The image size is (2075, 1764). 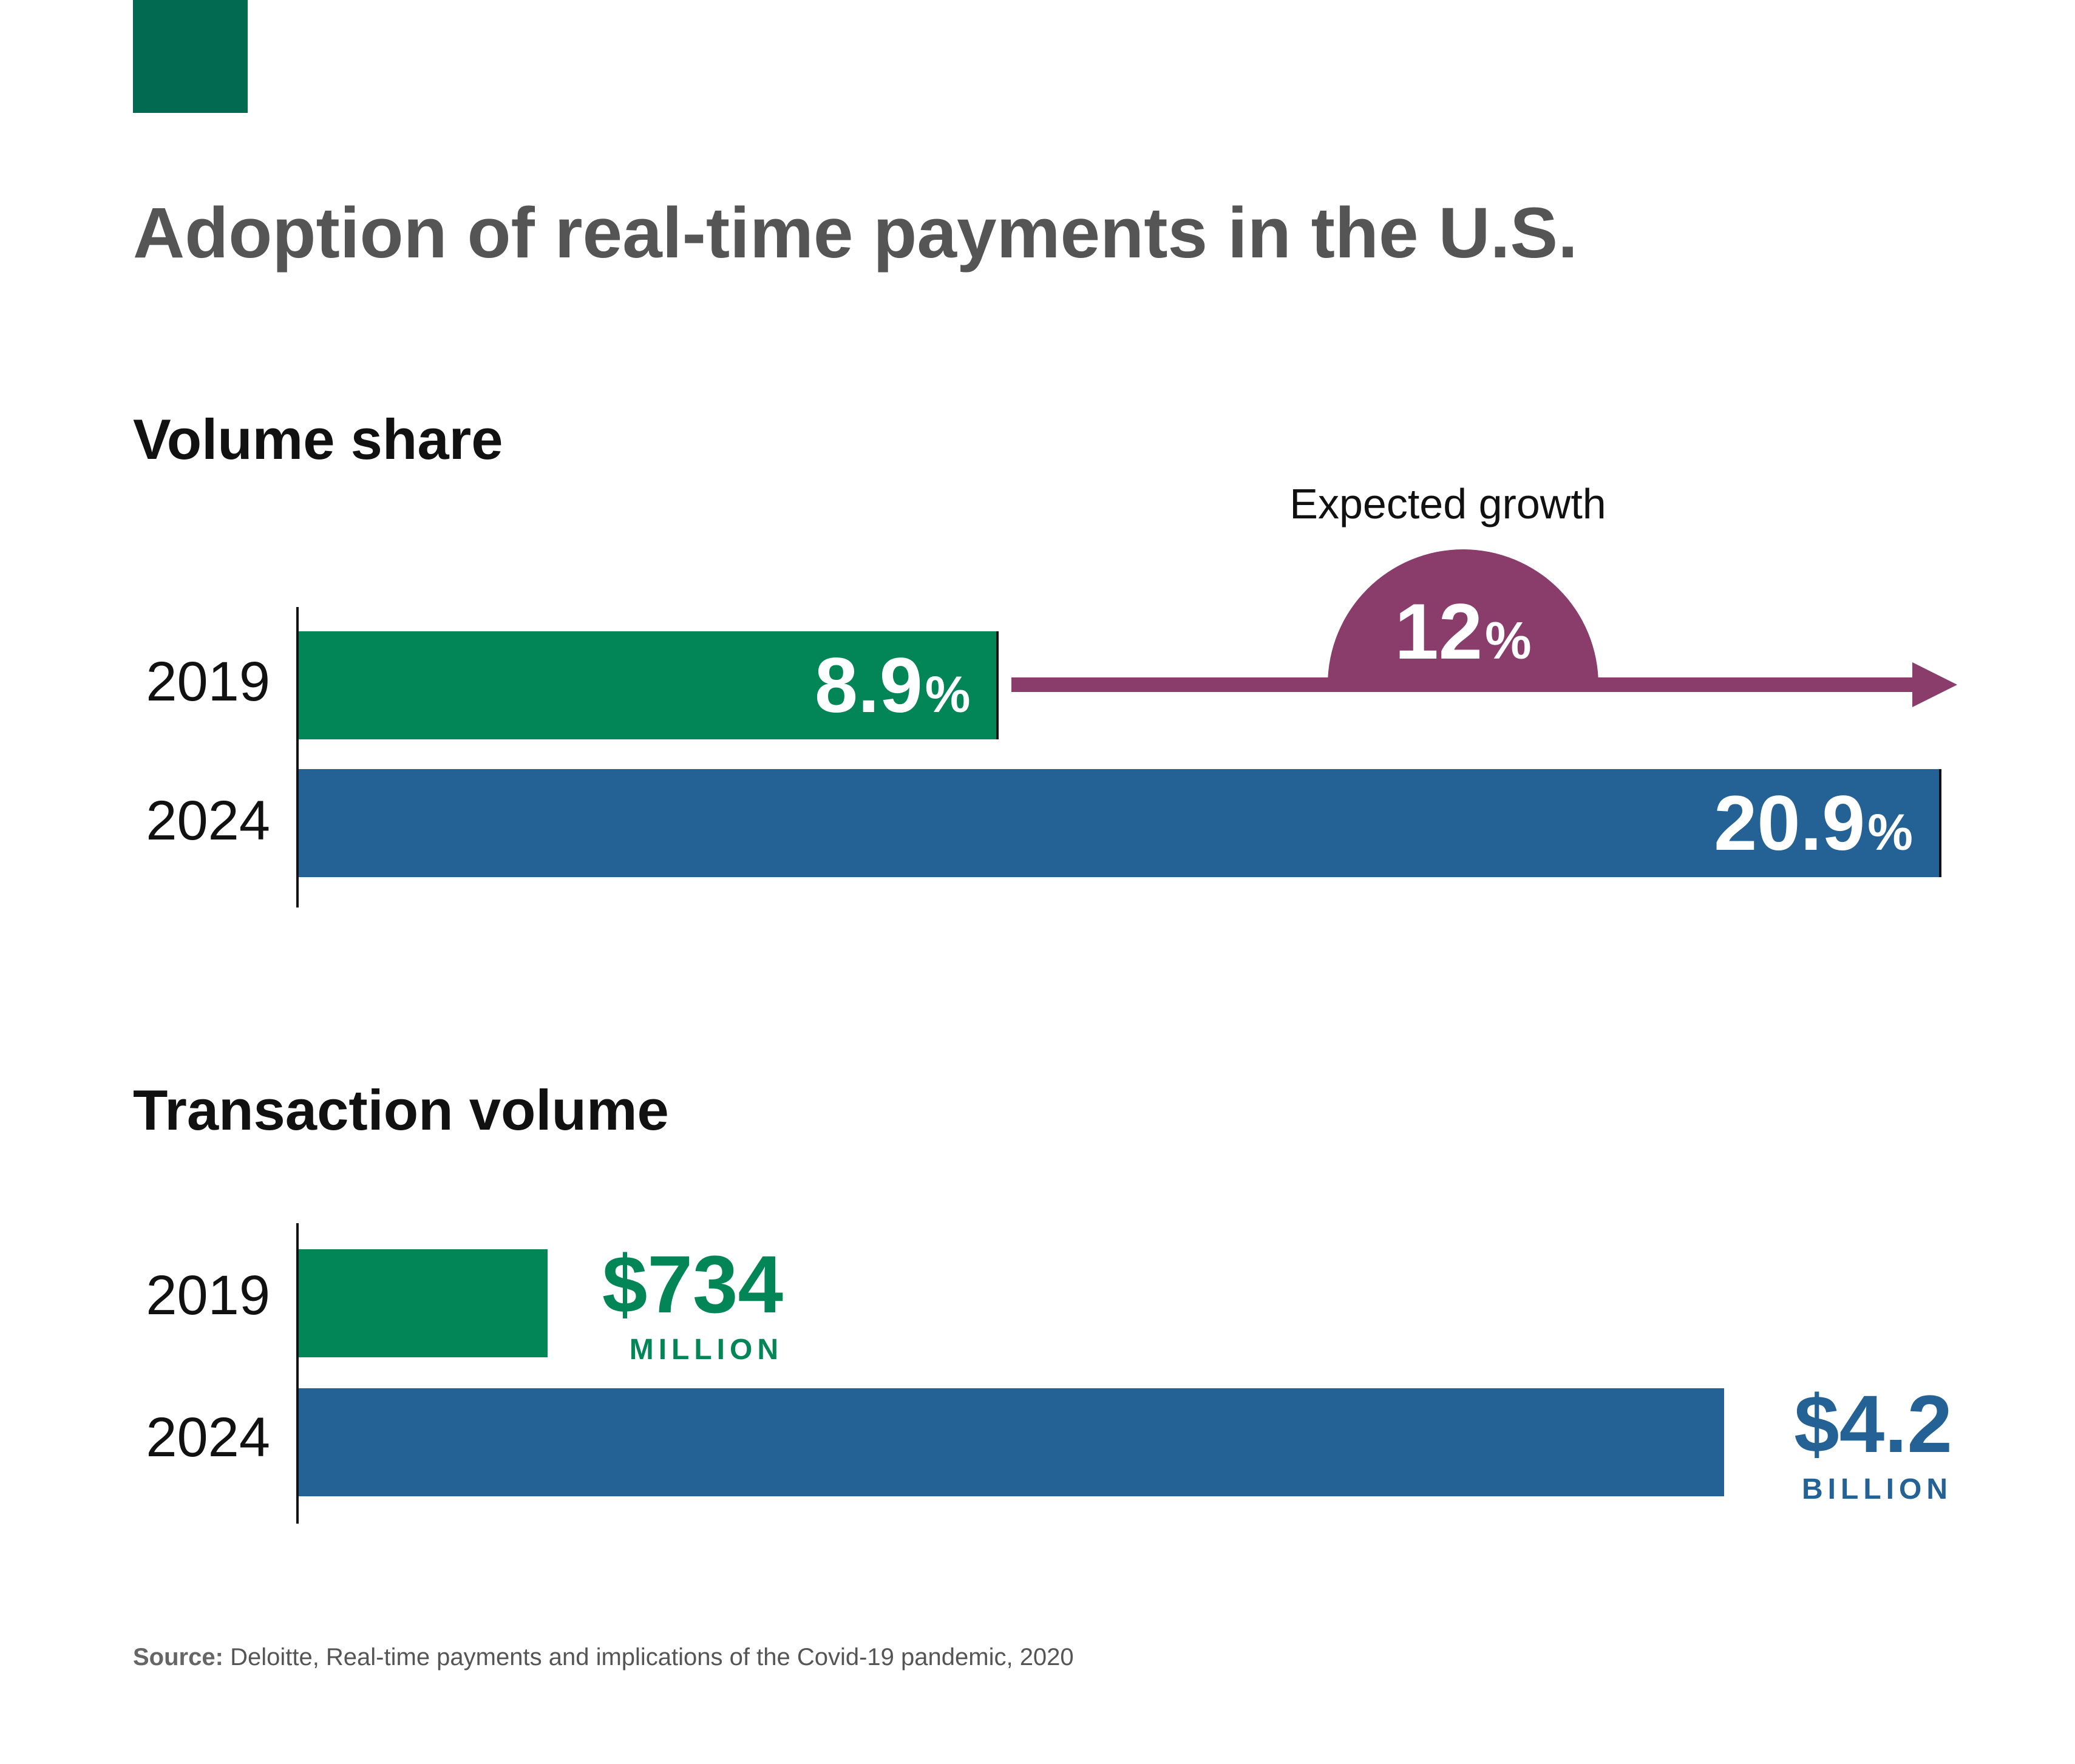 I want to click on transaction-volume-title: Transaction volume, so click(x=401, y=1110).